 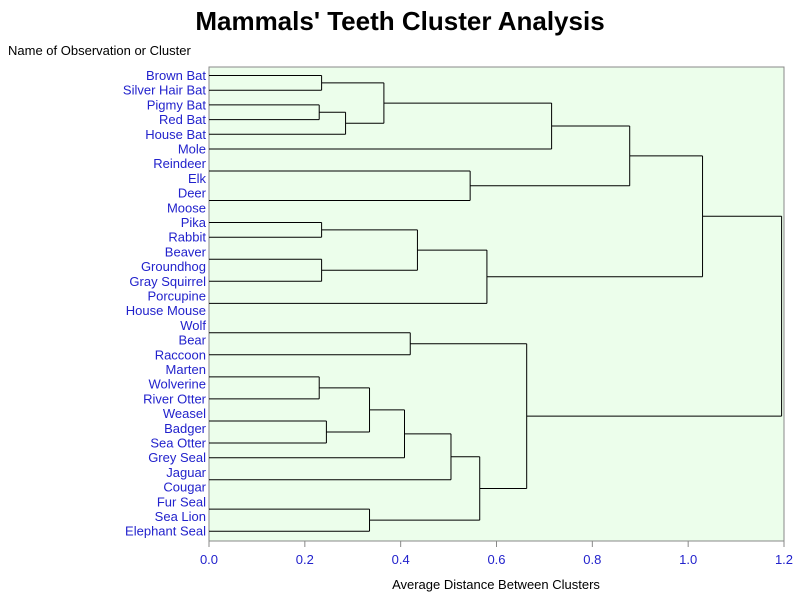 What do you see at coordinates (784, 559) in the screenshot?
I see `x-tick-label: 1.2` at bounding box center [784, 559].